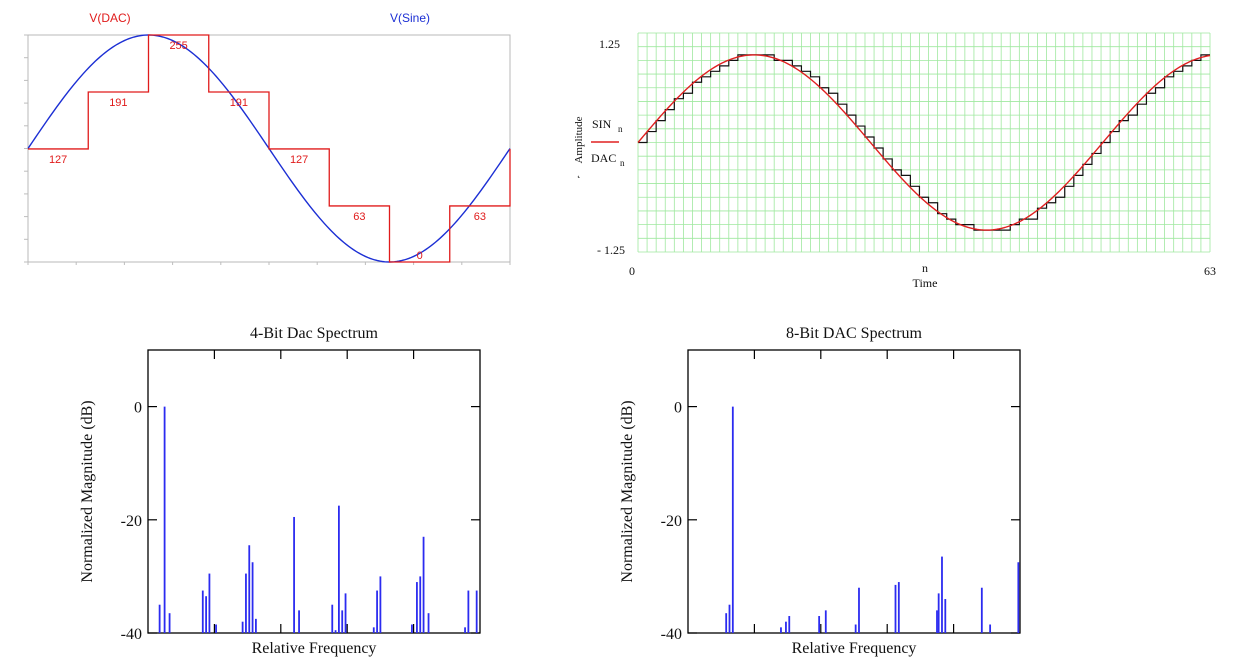 This screenshot has width=1234, height=666. Describe the element at coordinates (925, 268) in the screenshot. I see `x-variable-label: n` at that location.